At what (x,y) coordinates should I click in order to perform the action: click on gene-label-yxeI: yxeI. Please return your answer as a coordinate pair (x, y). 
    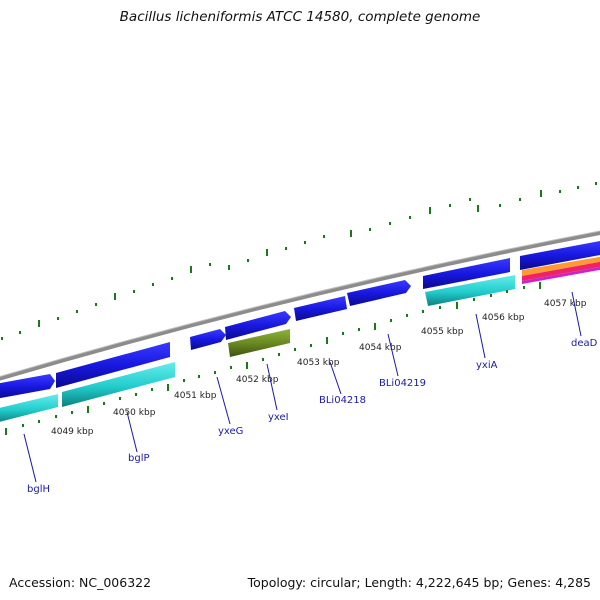
    Looking at the image, I should click on (278, 417).